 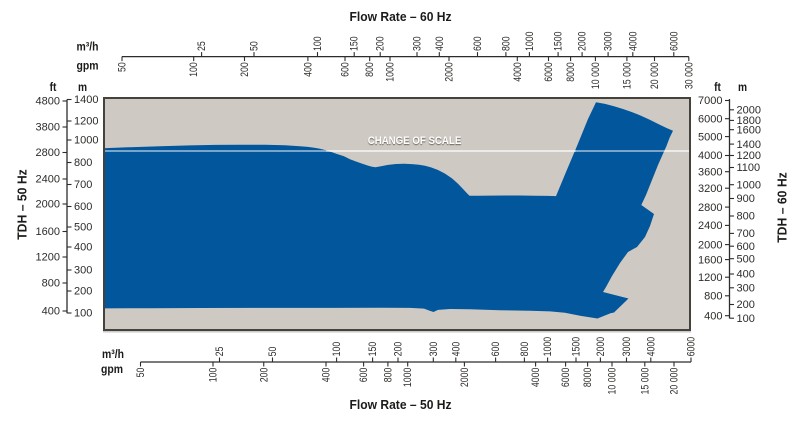 What do you see at coordinates (83, 228) in the screenshot?
I see `svg-text: 500` at bounding box center [83, 228].